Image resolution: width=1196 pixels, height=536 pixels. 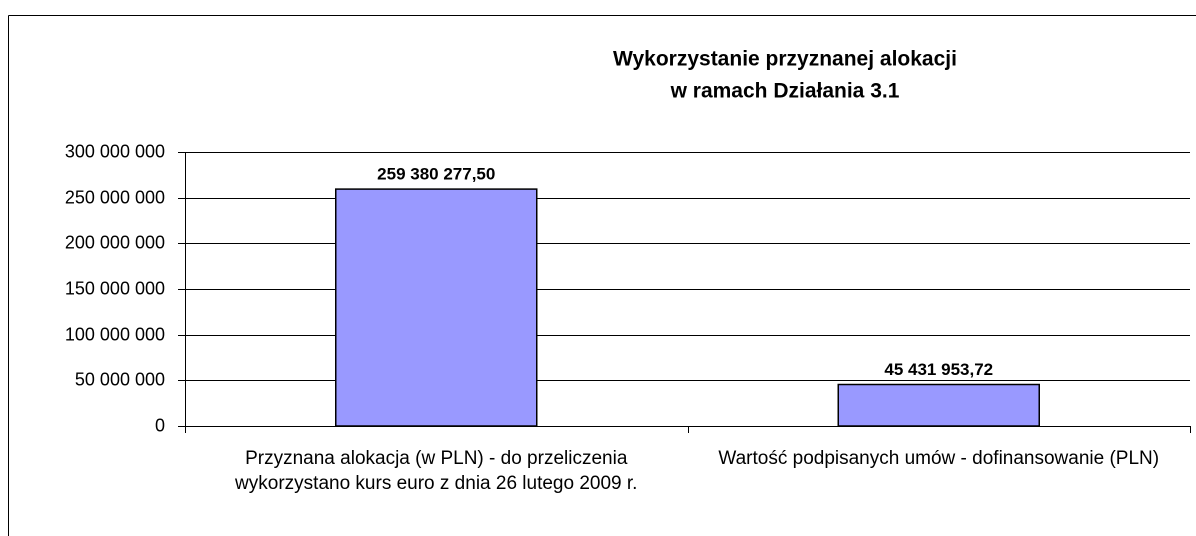 I want to click on chart-title: Wykorzystanie przyznanej alokacji, so click(x=785, y=59).